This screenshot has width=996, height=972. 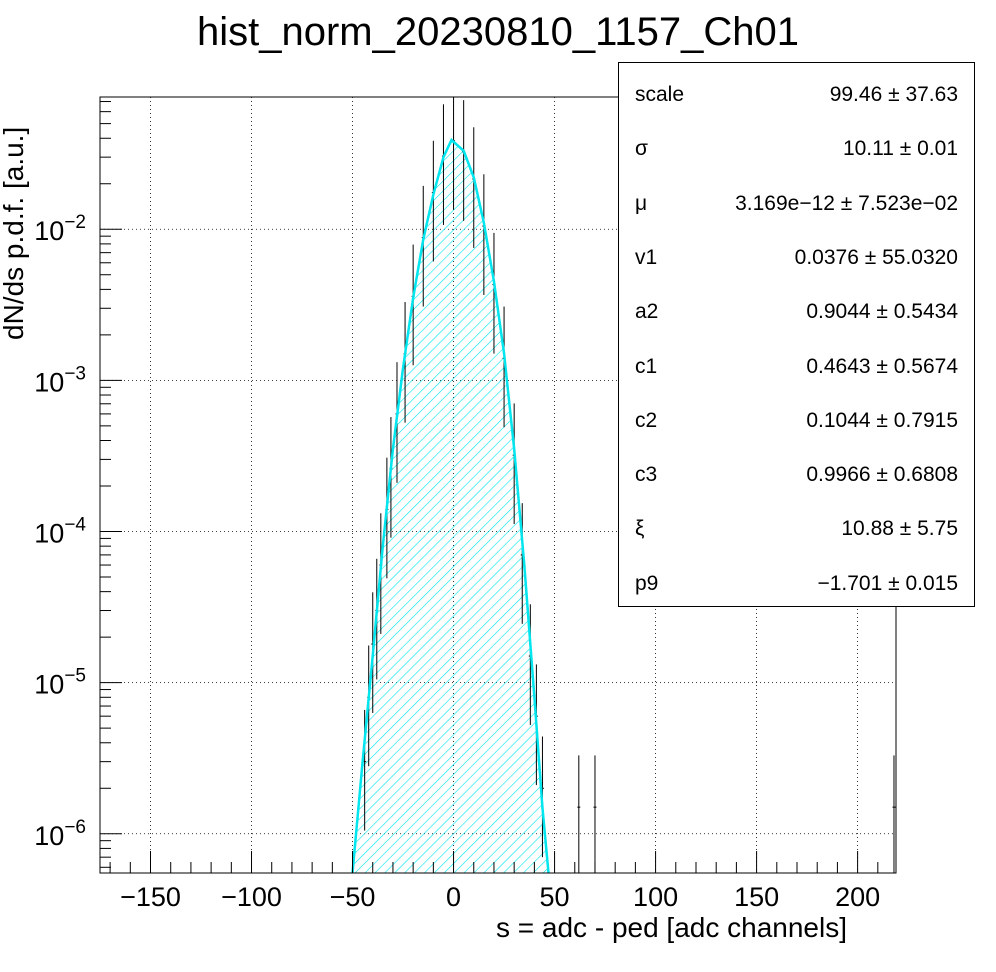 What do you see at coordinates (899, 529) in the screenshot?
I see `stats-value: 10.88 ± 5.75` at bounding box center [899, 529].